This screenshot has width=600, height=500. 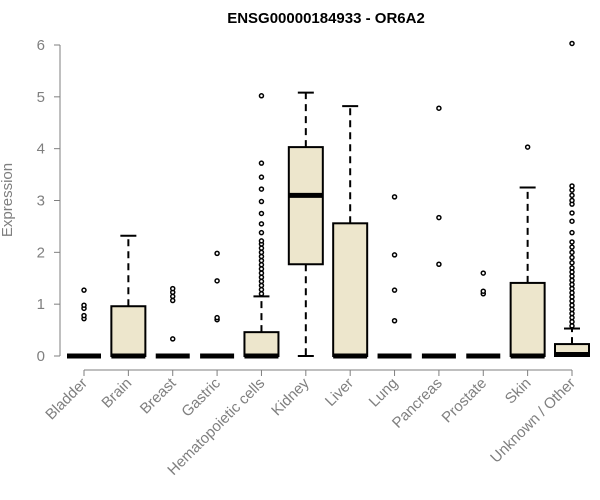 I want to click on box-pancreas, so click(x=438, y=232).